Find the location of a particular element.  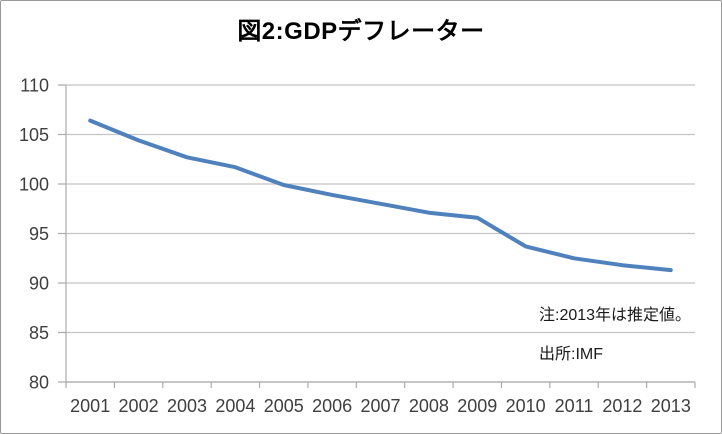

y-tick-label: 100 is located at coordinates (34, 185).